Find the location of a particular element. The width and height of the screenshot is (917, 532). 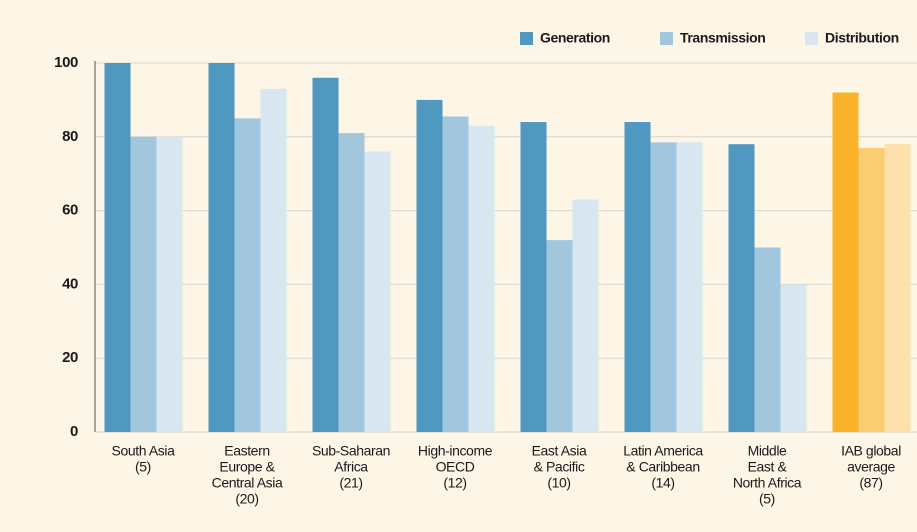

x-tick-label: & Caribbean is located at coordinates (662, 467).